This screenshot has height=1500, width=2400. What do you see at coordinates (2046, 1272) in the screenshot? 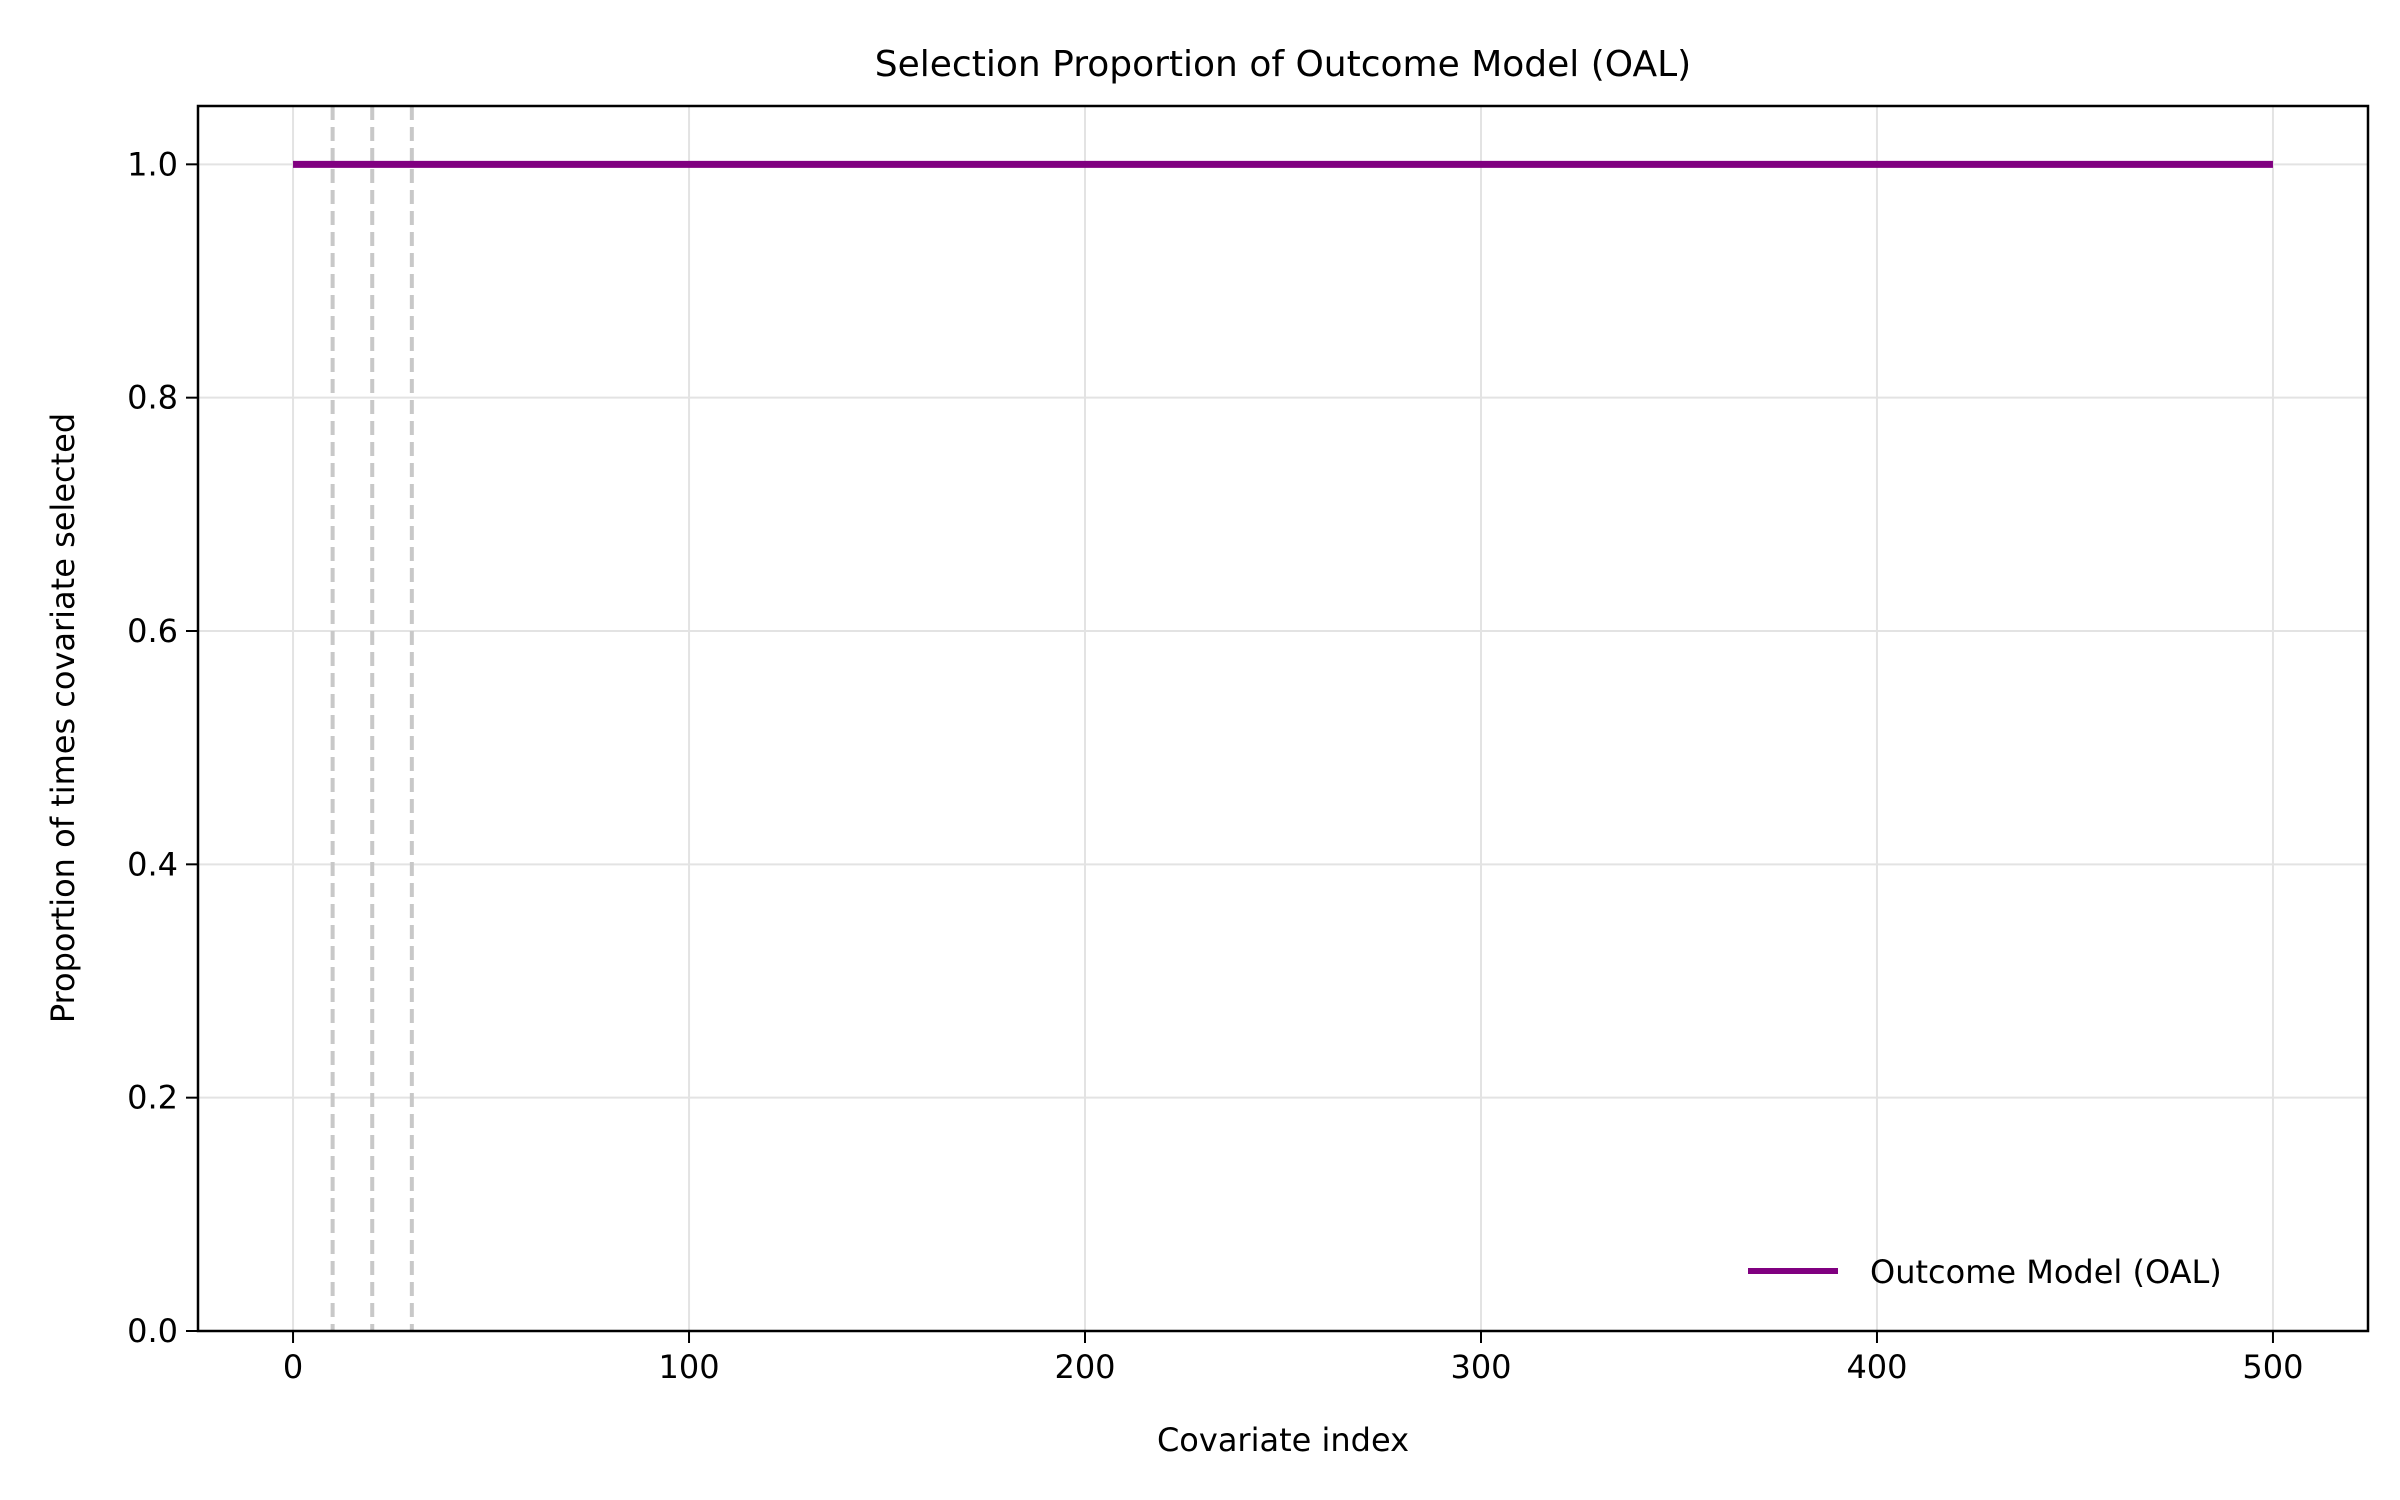
I see `legend-label: Outcome Model (OAL)` at bounding box center [2046, 1272].